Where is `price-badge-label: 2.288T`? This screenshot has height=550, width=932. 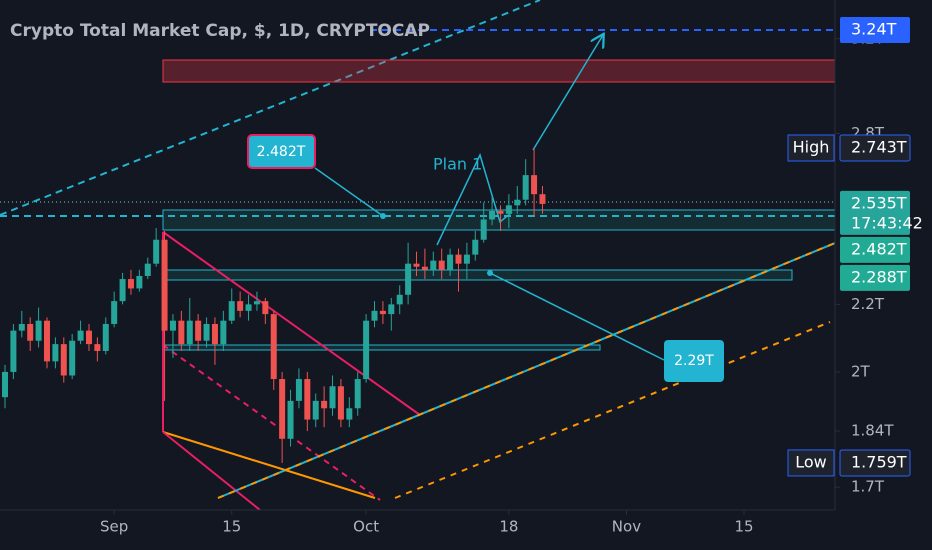 price-badge-label: 2.288T is located at coordinates (879, 276).